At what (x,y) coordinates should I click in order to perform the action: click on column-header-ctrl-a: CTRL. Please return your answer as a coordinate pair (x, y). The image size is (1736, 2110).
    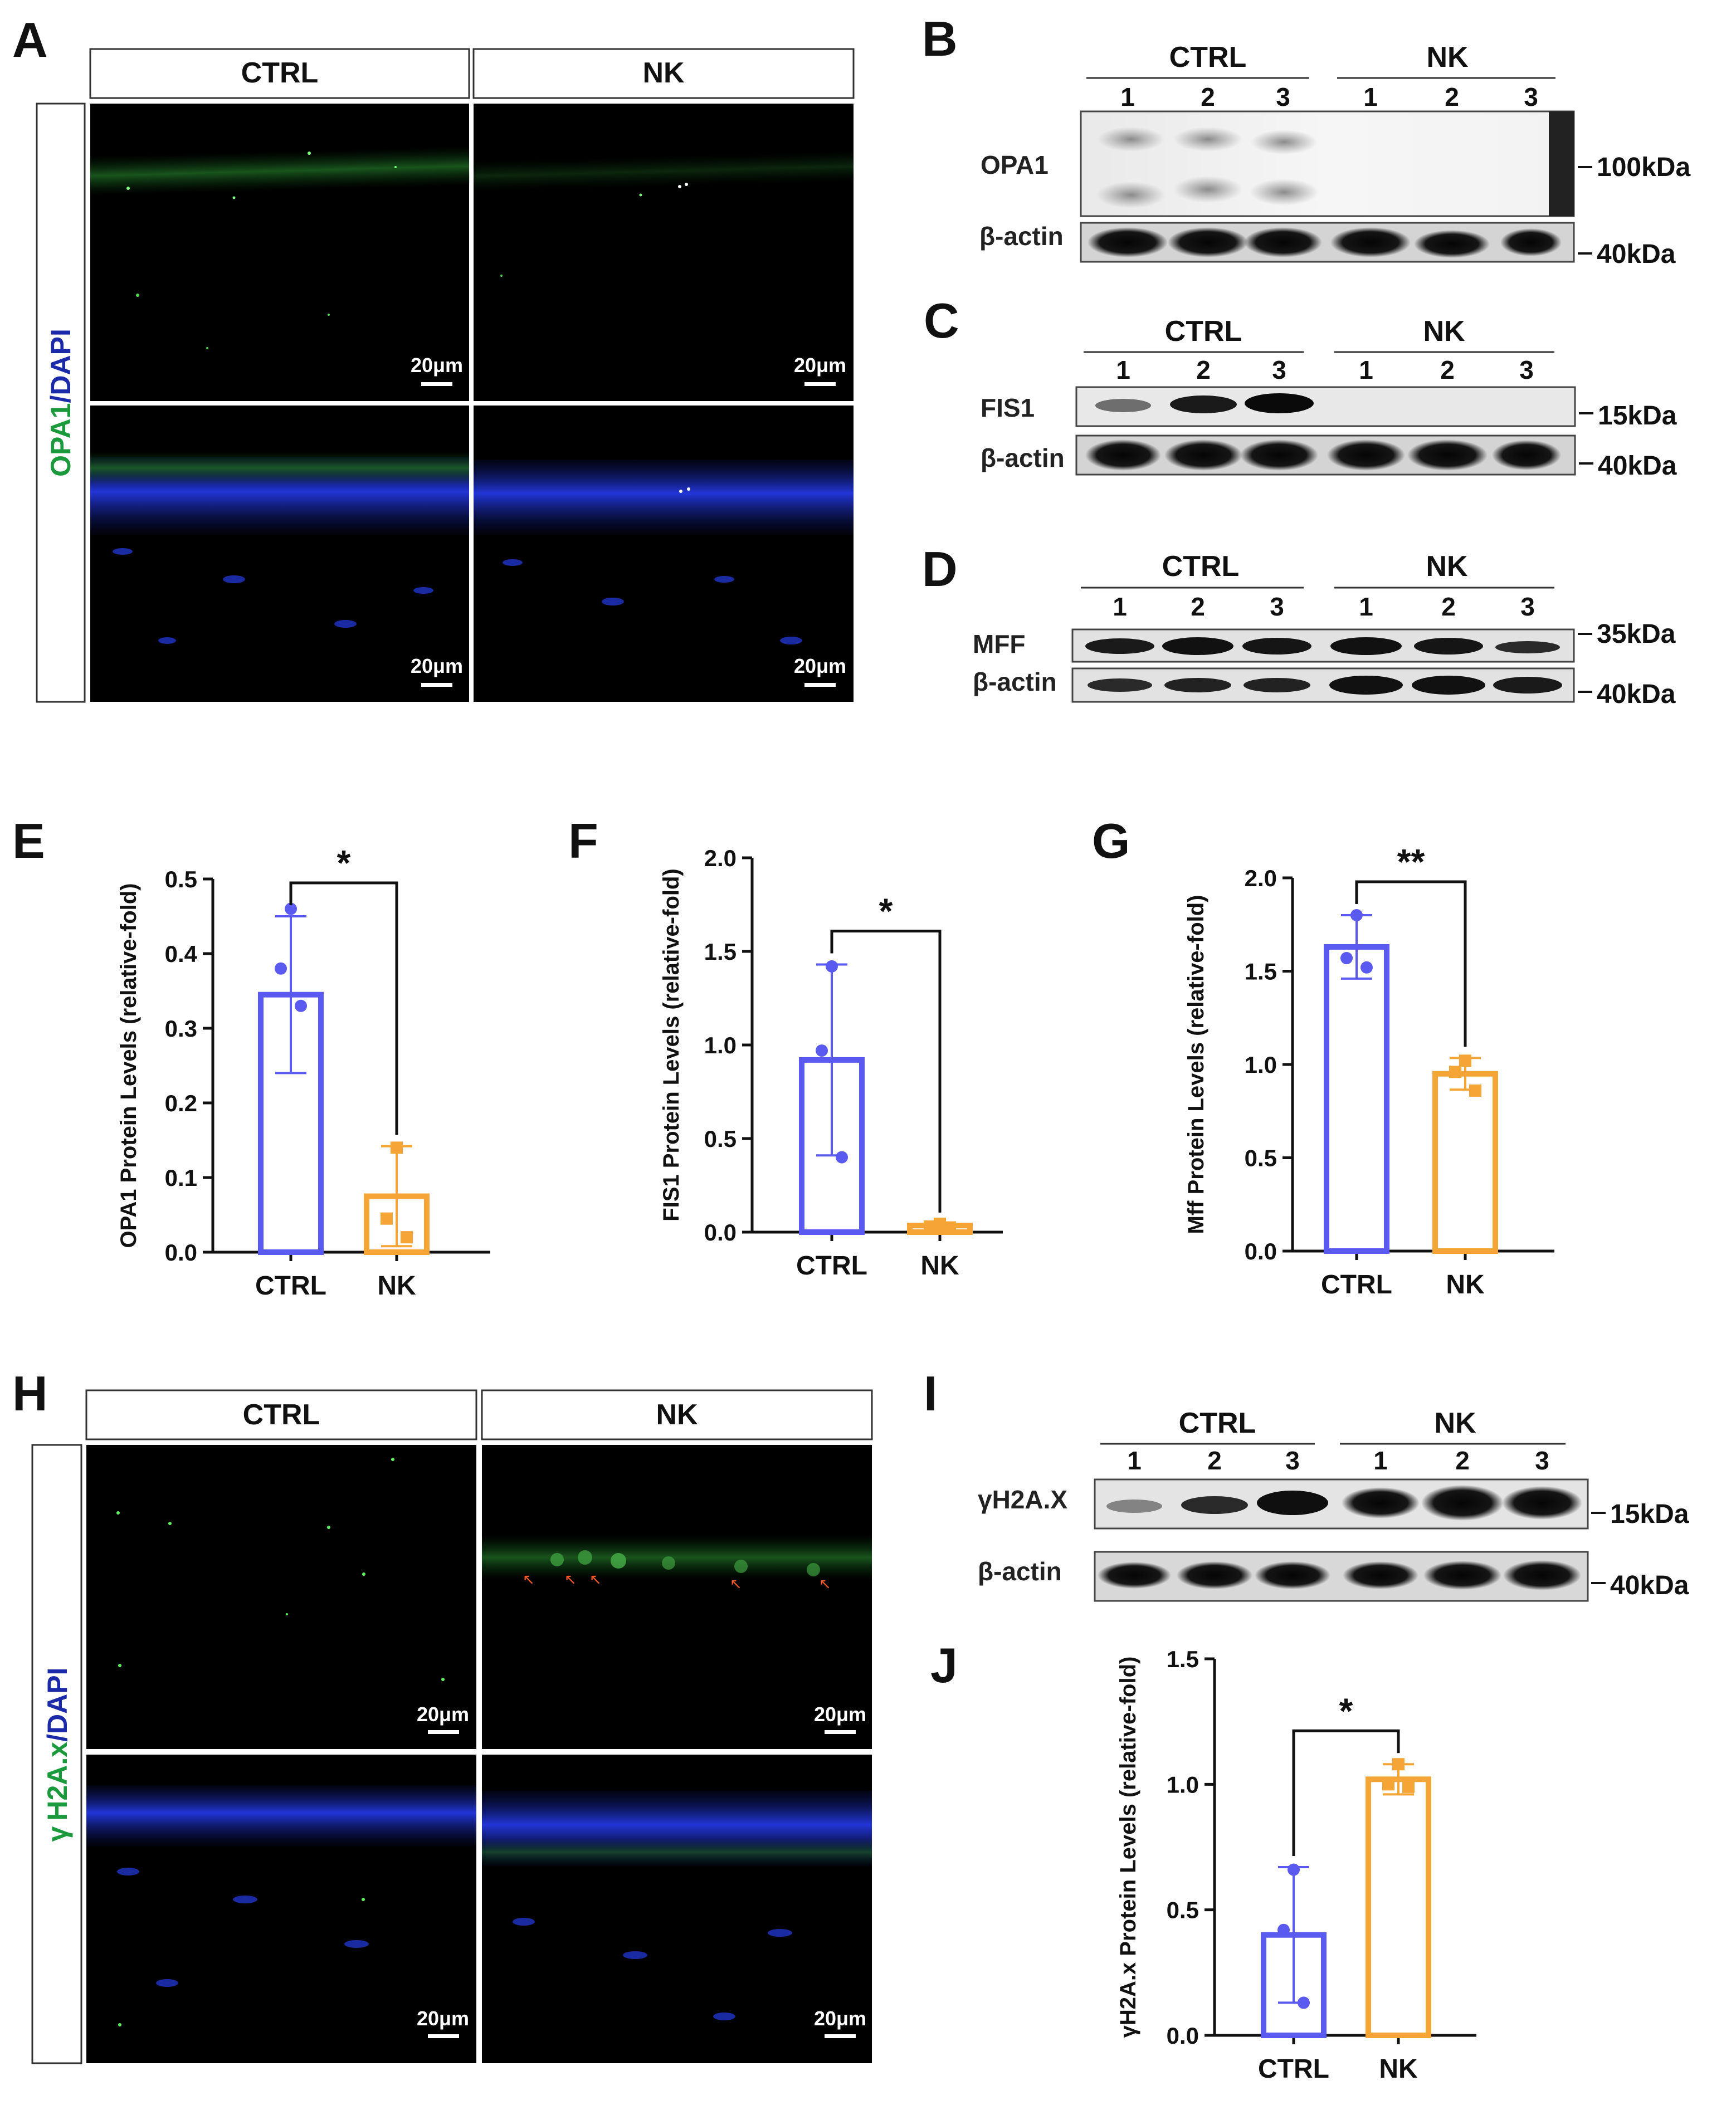
    Looking at the image, I should click on (280, 73).